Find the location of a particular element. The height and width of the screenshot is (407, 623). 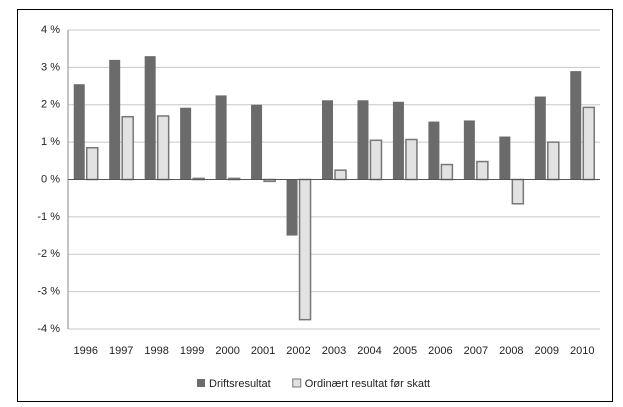

x-tick-label: 2009 is located at coordinates (547, 351).